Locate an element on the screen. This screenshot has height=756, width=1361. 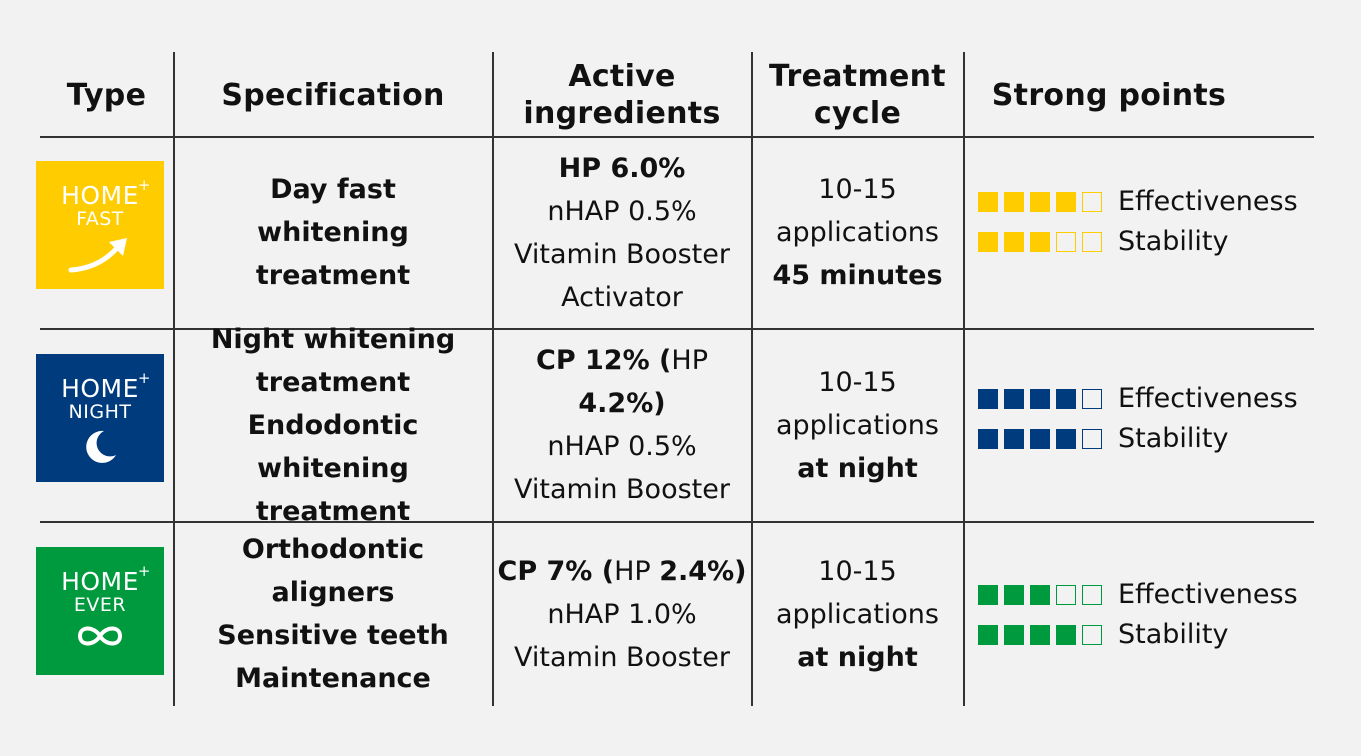
header-specification: Specification is located at coordinates (333, 95).